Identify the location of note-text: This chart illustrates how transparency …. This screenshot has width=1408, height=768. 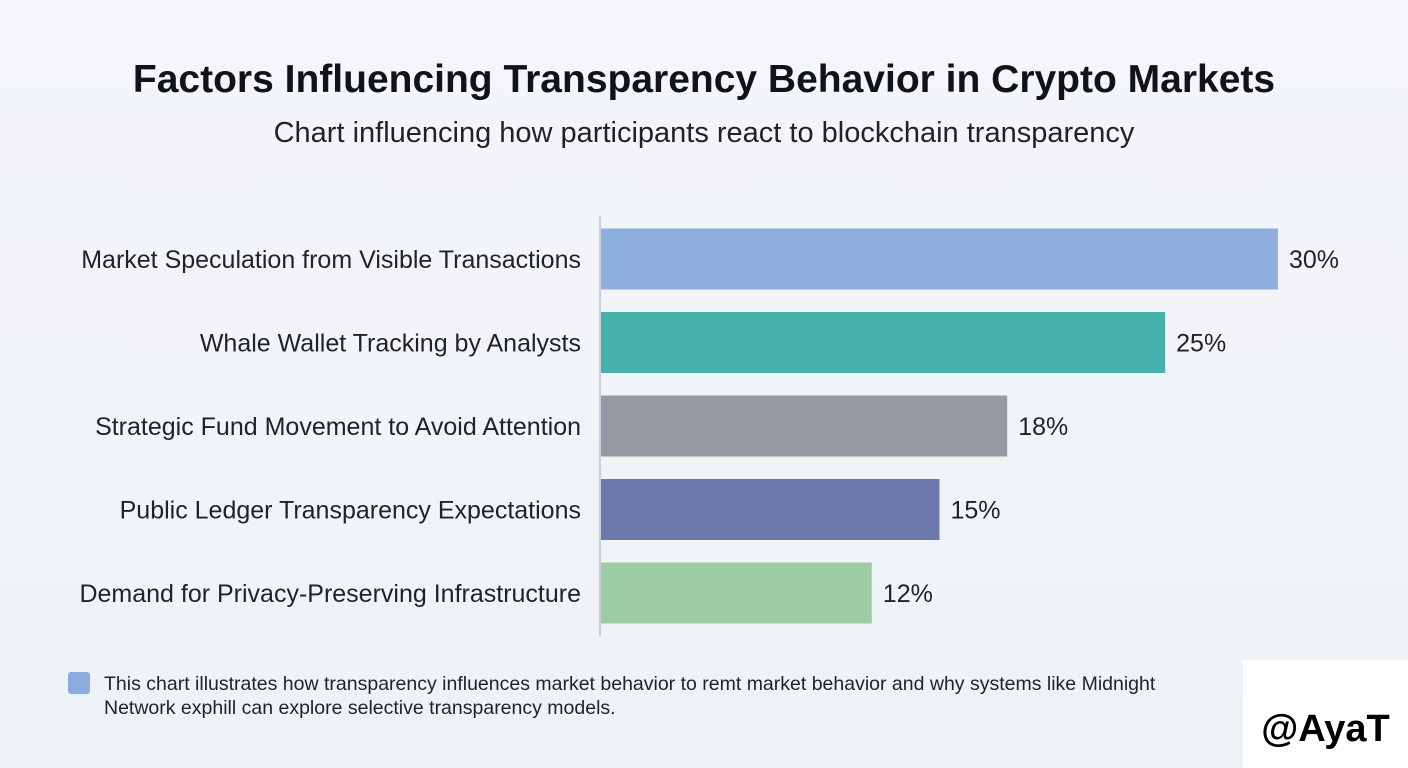
(630, 696).